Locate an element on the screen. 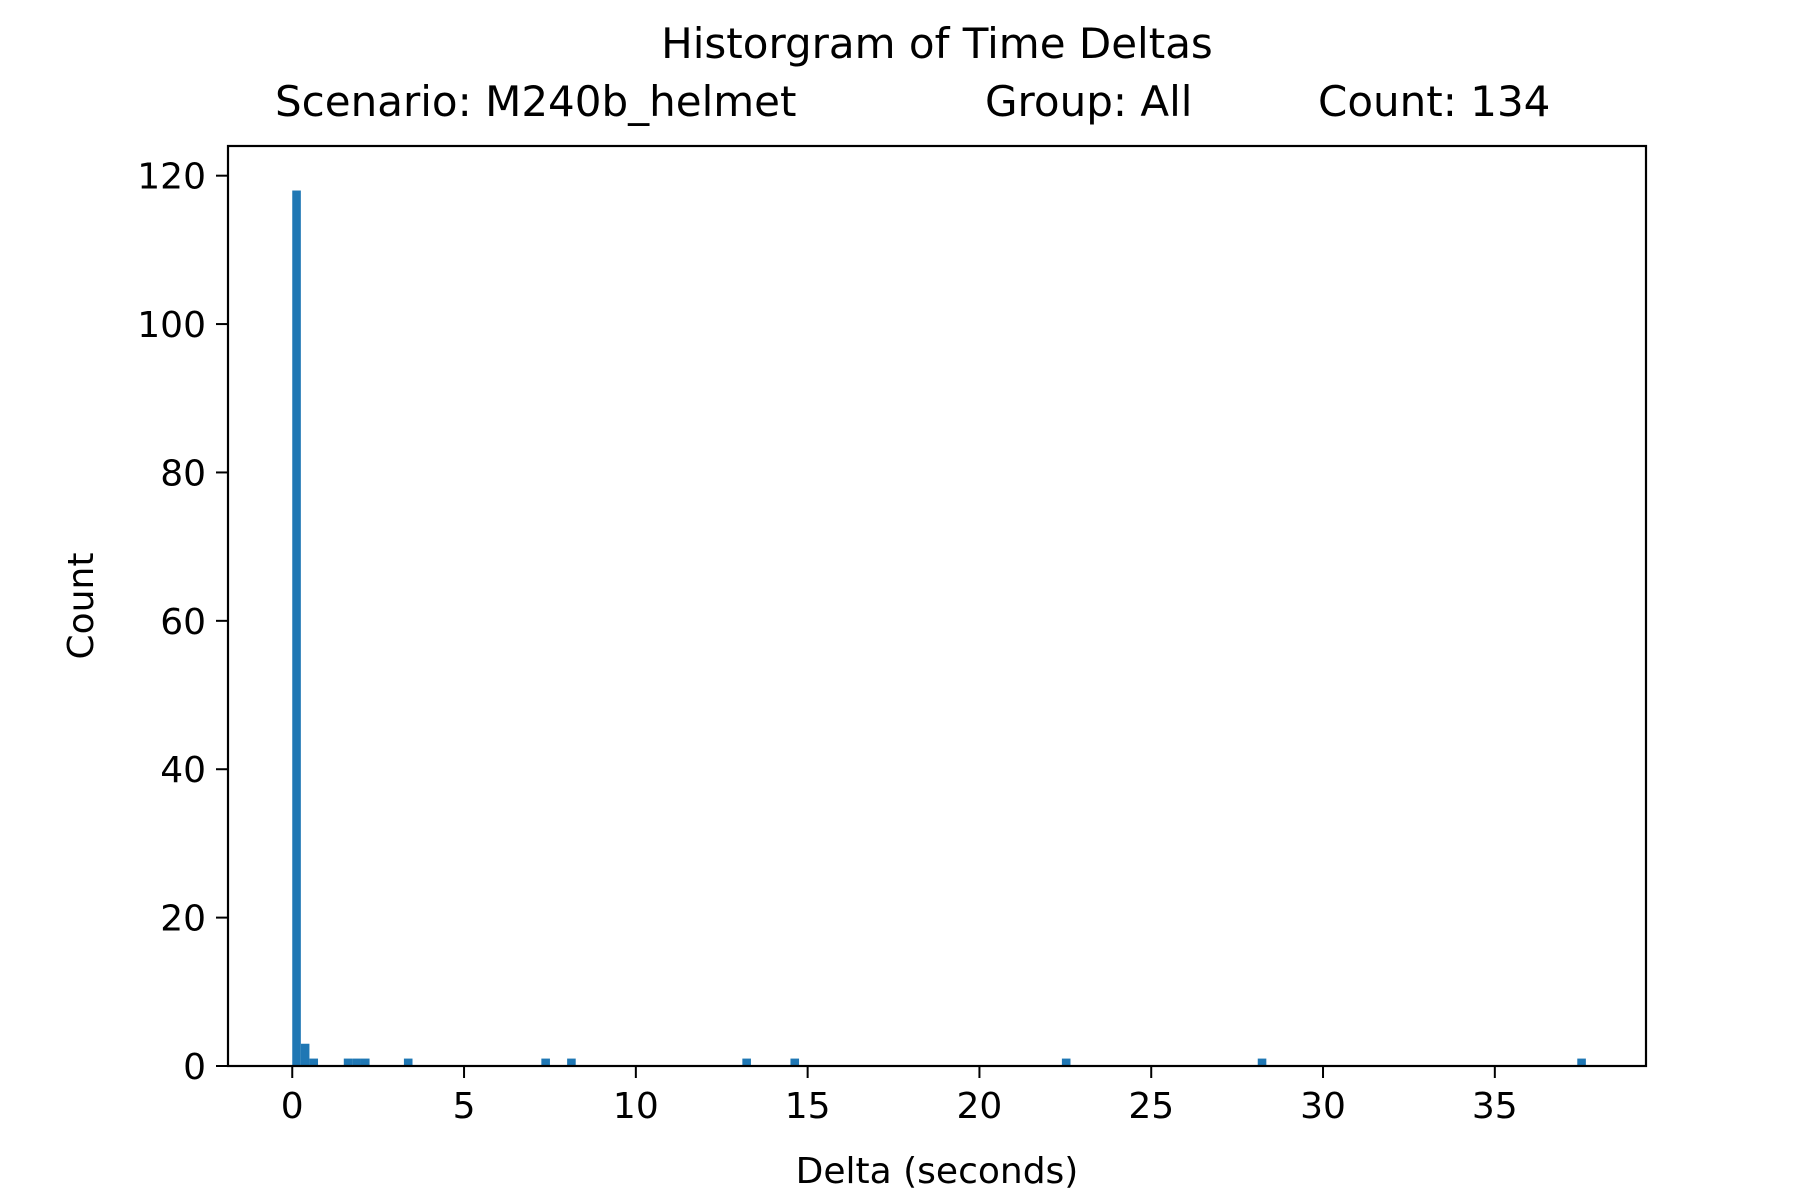 This screenshot has width=1800, height=1200. x-axis-ticks: 0 5 10 15 20 25 30 35 is located at coordinates (899, 1096).